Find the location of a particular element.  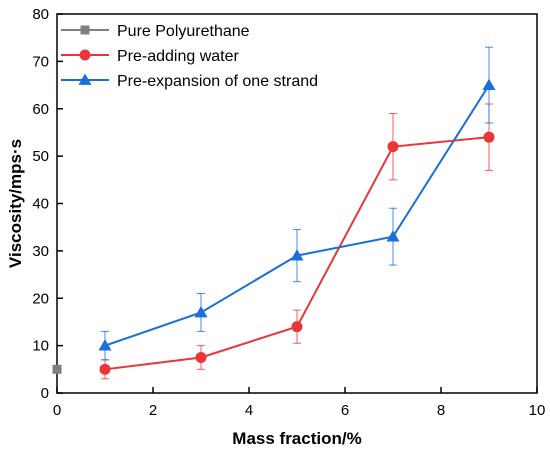

x-tick-label: 2 is located at coordinates (153, 410).